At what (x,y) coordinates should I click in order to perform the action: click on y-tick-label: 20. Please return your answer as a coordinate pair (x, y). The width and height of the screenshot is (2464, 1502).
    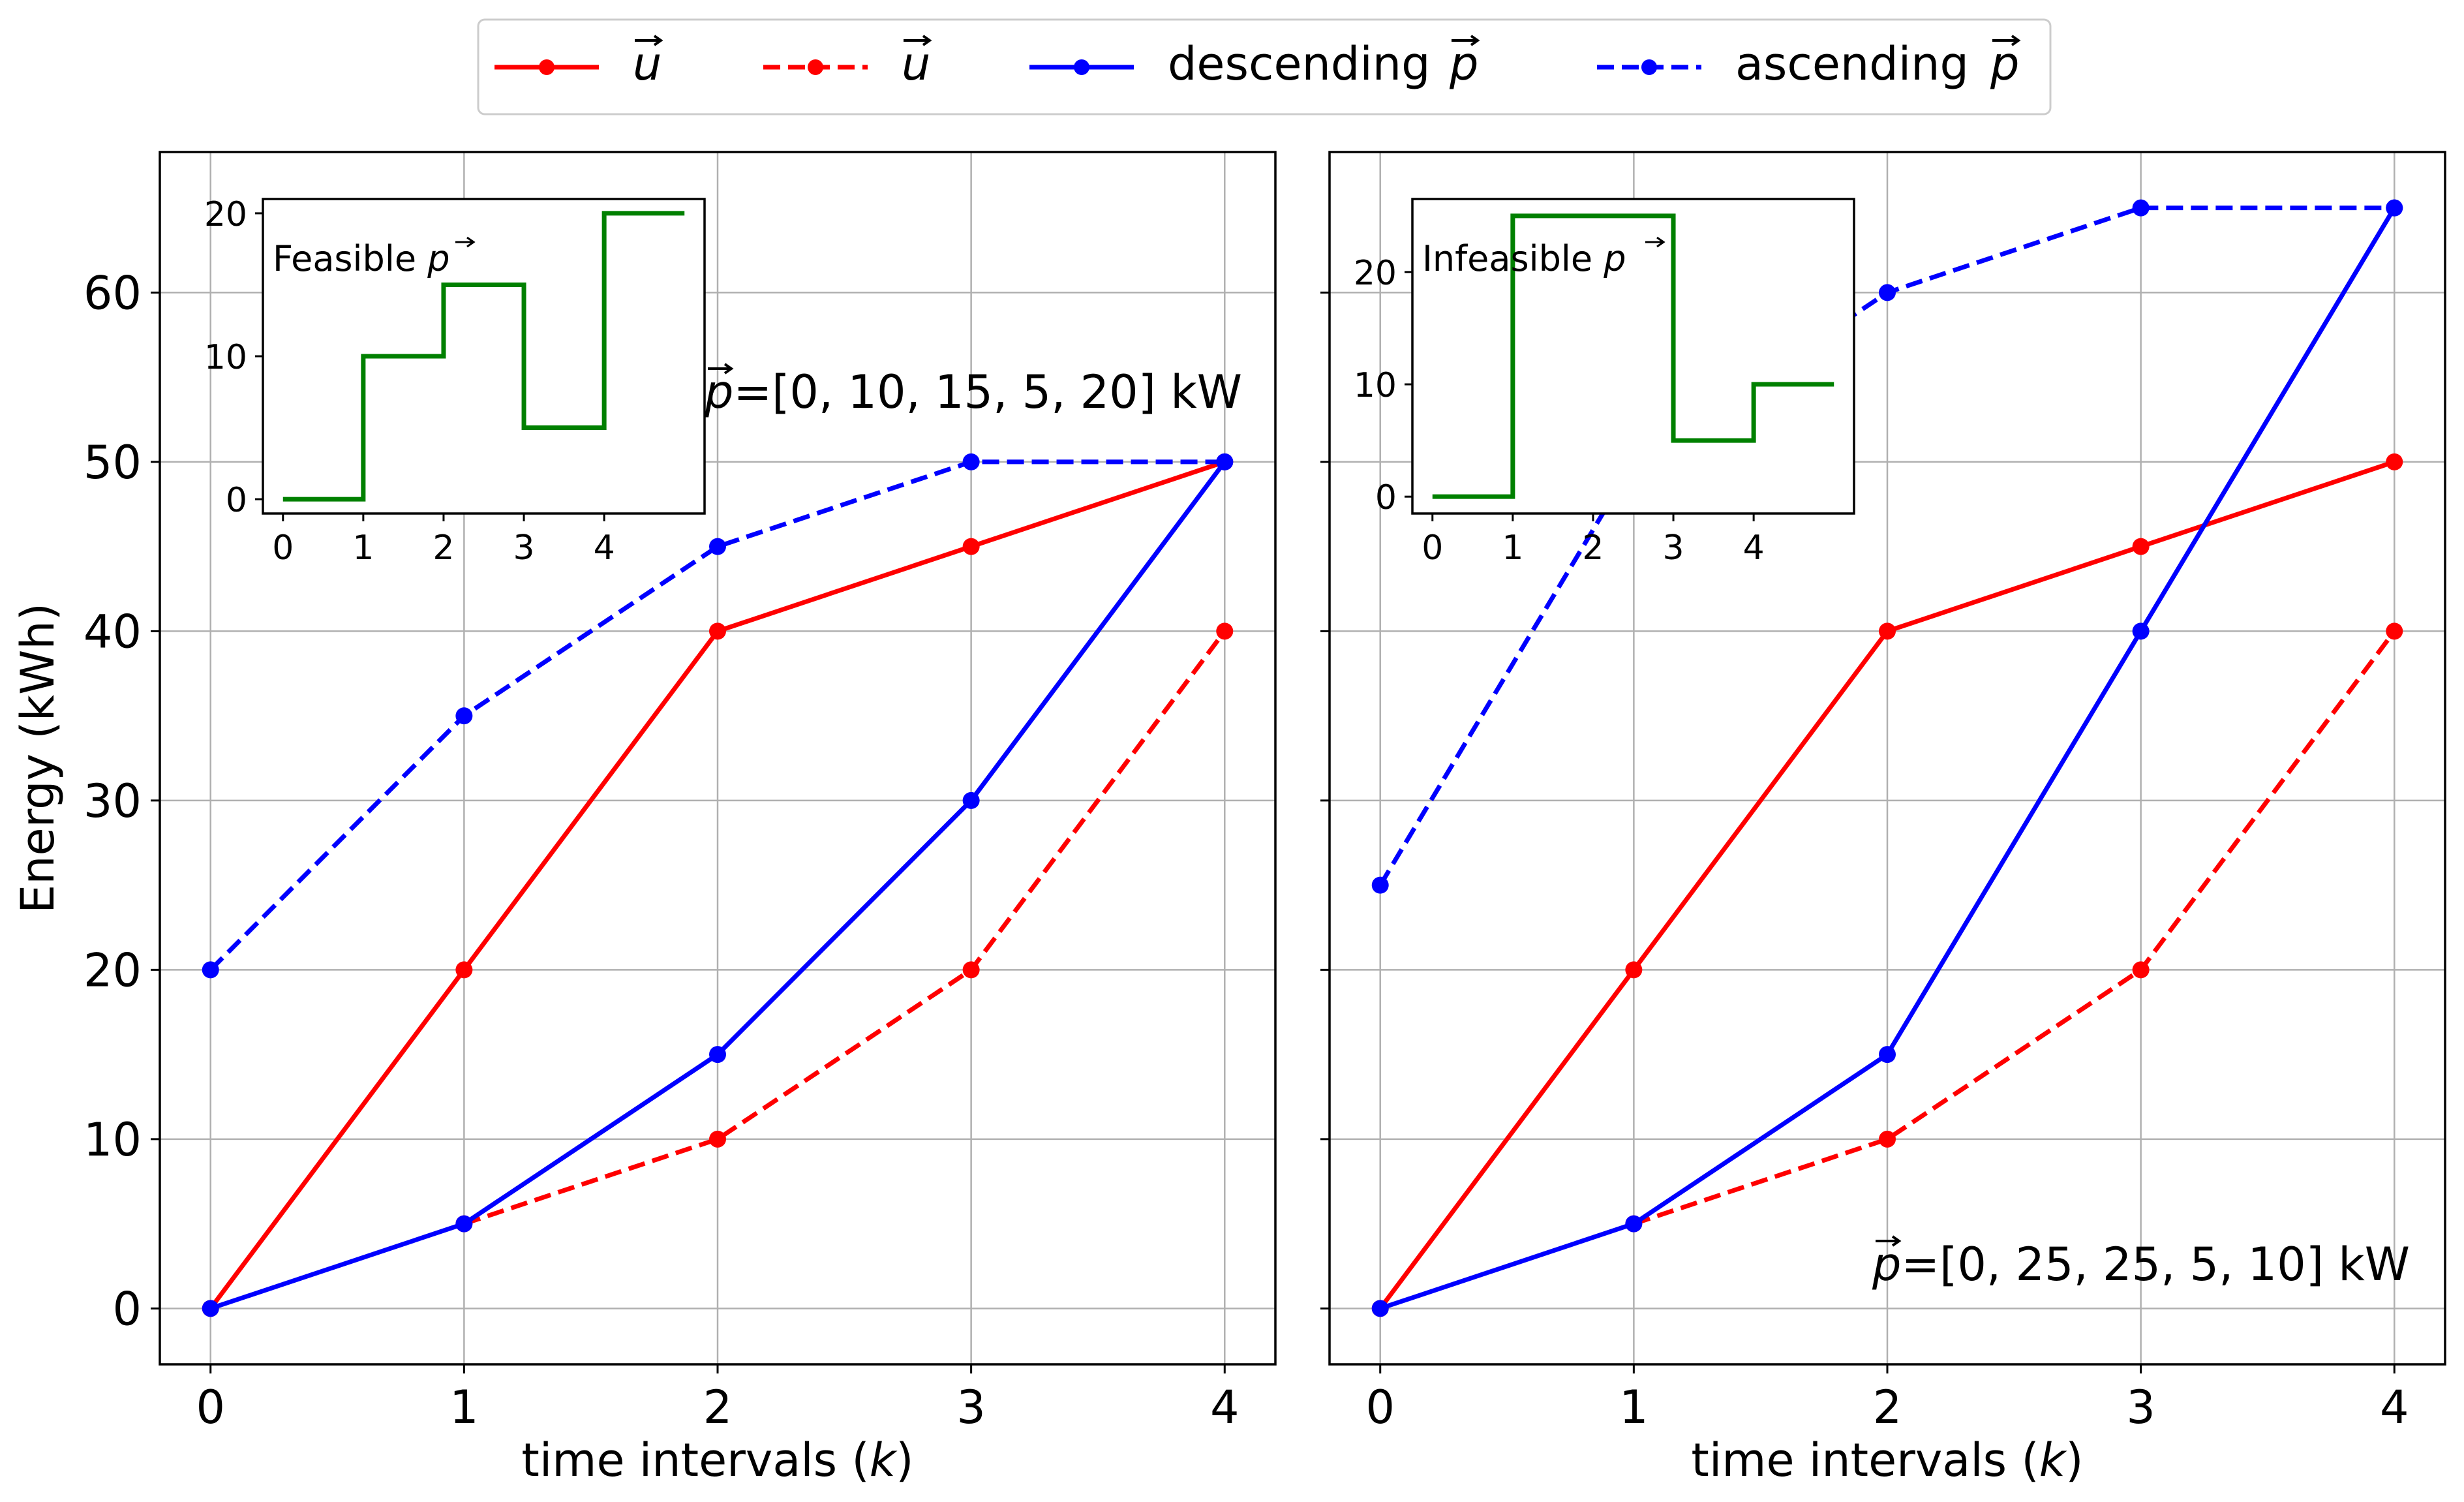
    Looking at the image, I should click on (113, 970).